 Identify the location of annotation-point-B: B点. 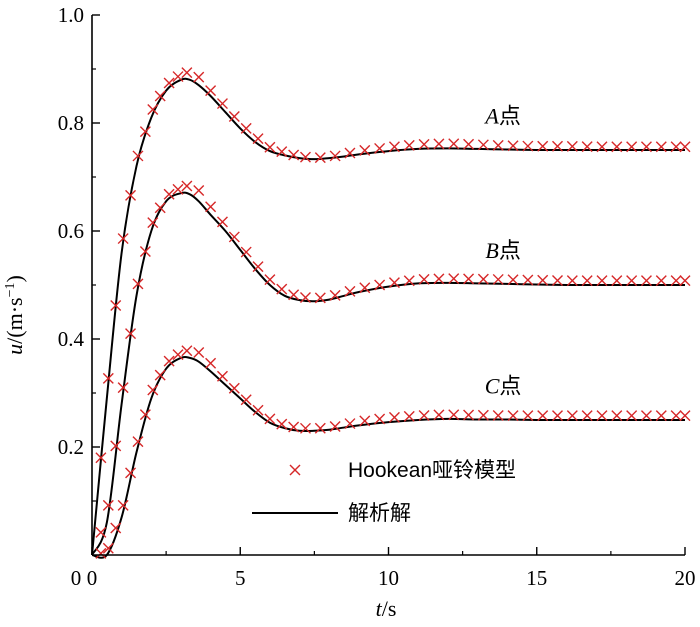
(502, 250).